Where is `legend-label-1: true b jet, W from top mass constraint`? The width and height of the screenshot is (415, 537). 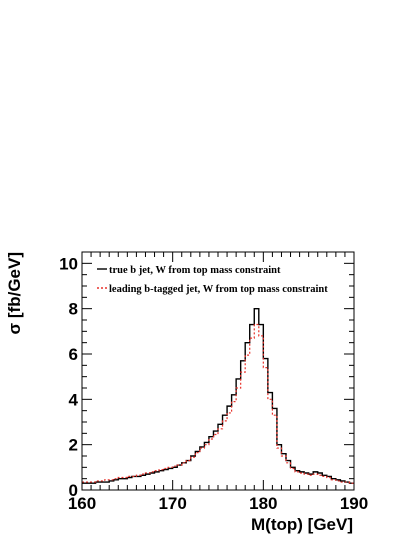
legend-label-1: true b jet, W from top mass constraint is located at coordinates (195, 270).